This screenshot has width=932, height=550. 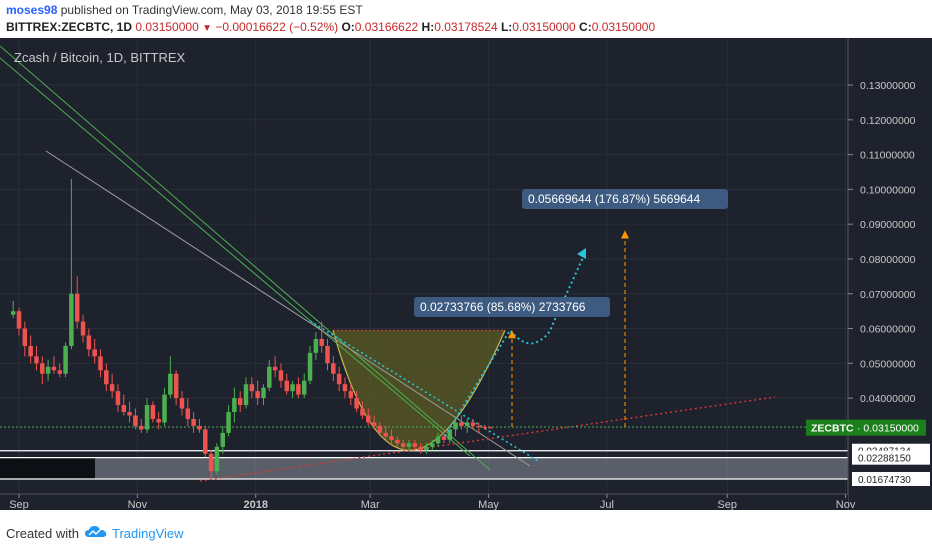 I want to click on cup-fill, so click(x=419, y=390).